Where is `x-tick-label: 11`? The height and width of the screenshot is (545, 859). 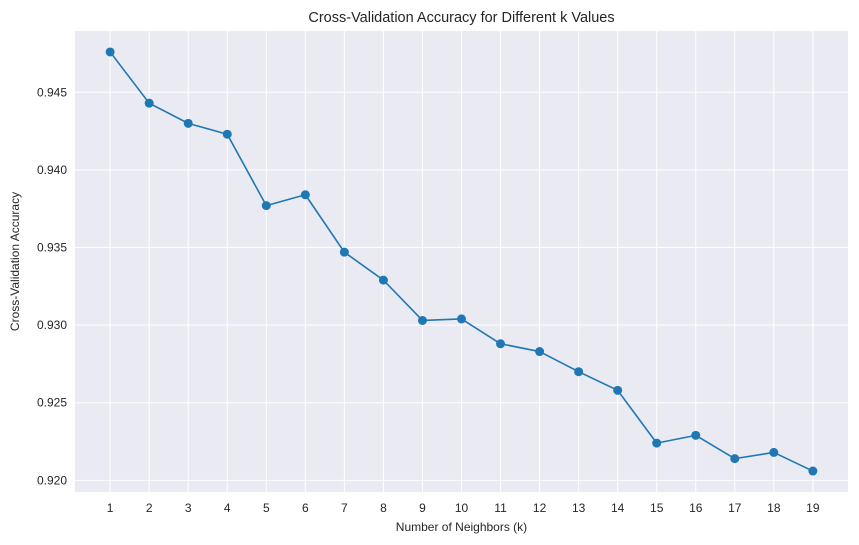
x-tick-label: 11 is located at coordinates (500, 508).